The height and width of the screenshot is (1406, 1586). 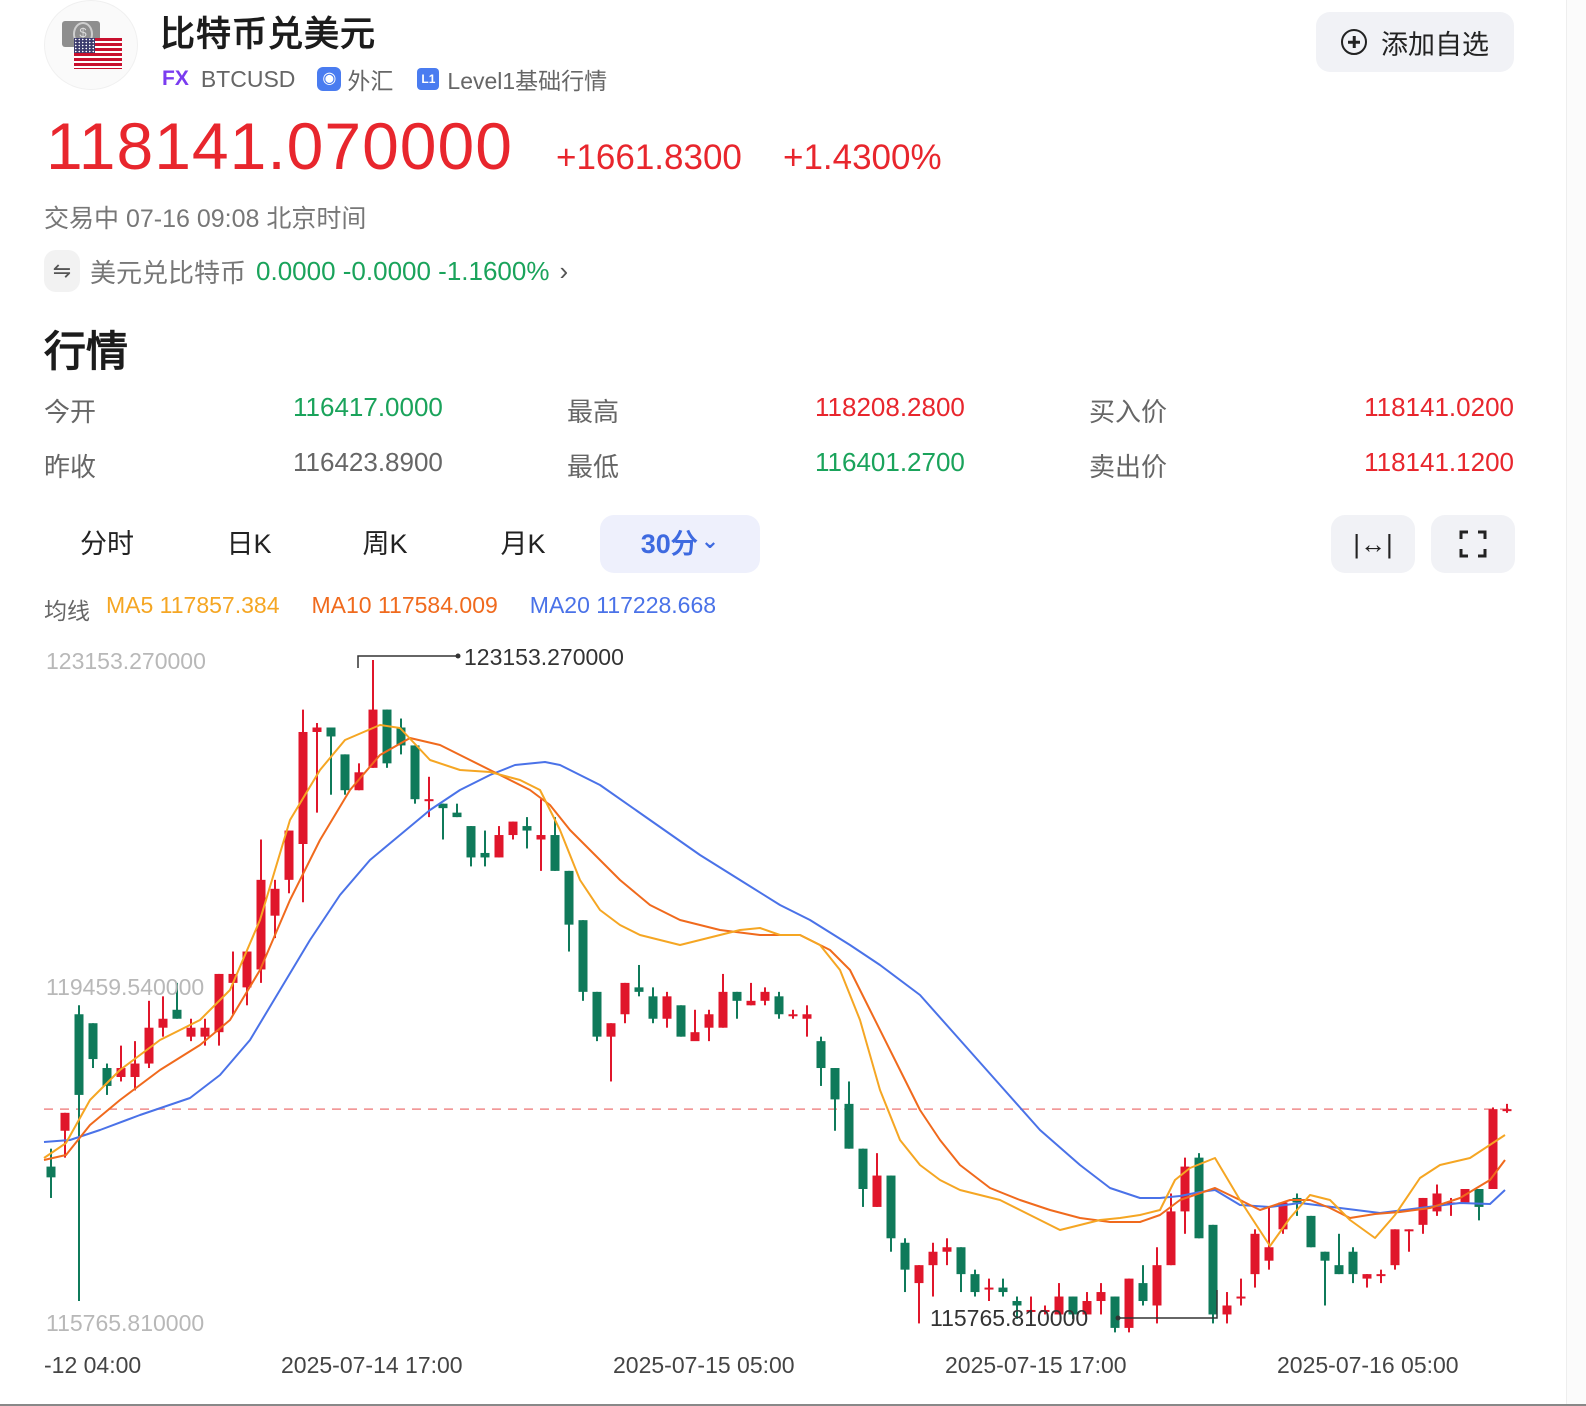 I want to click on ma-label: 均线, so click(x=67, y=611).